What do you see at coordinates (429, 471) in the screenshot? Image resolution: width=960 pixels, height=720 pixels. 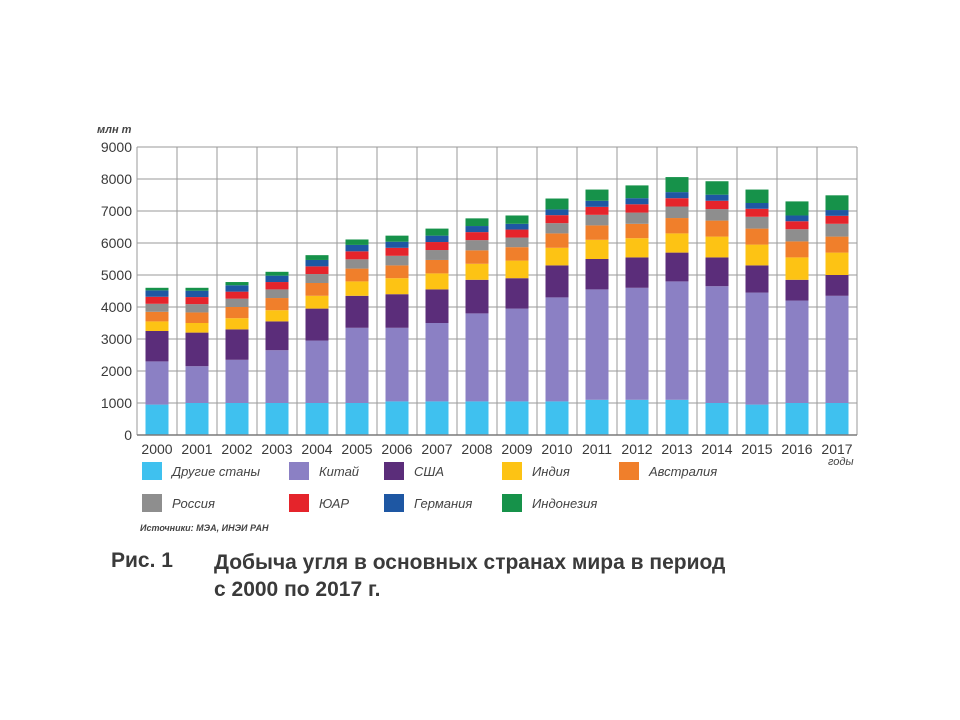 I see `legend-label: США` at bounding box center [429, 471].